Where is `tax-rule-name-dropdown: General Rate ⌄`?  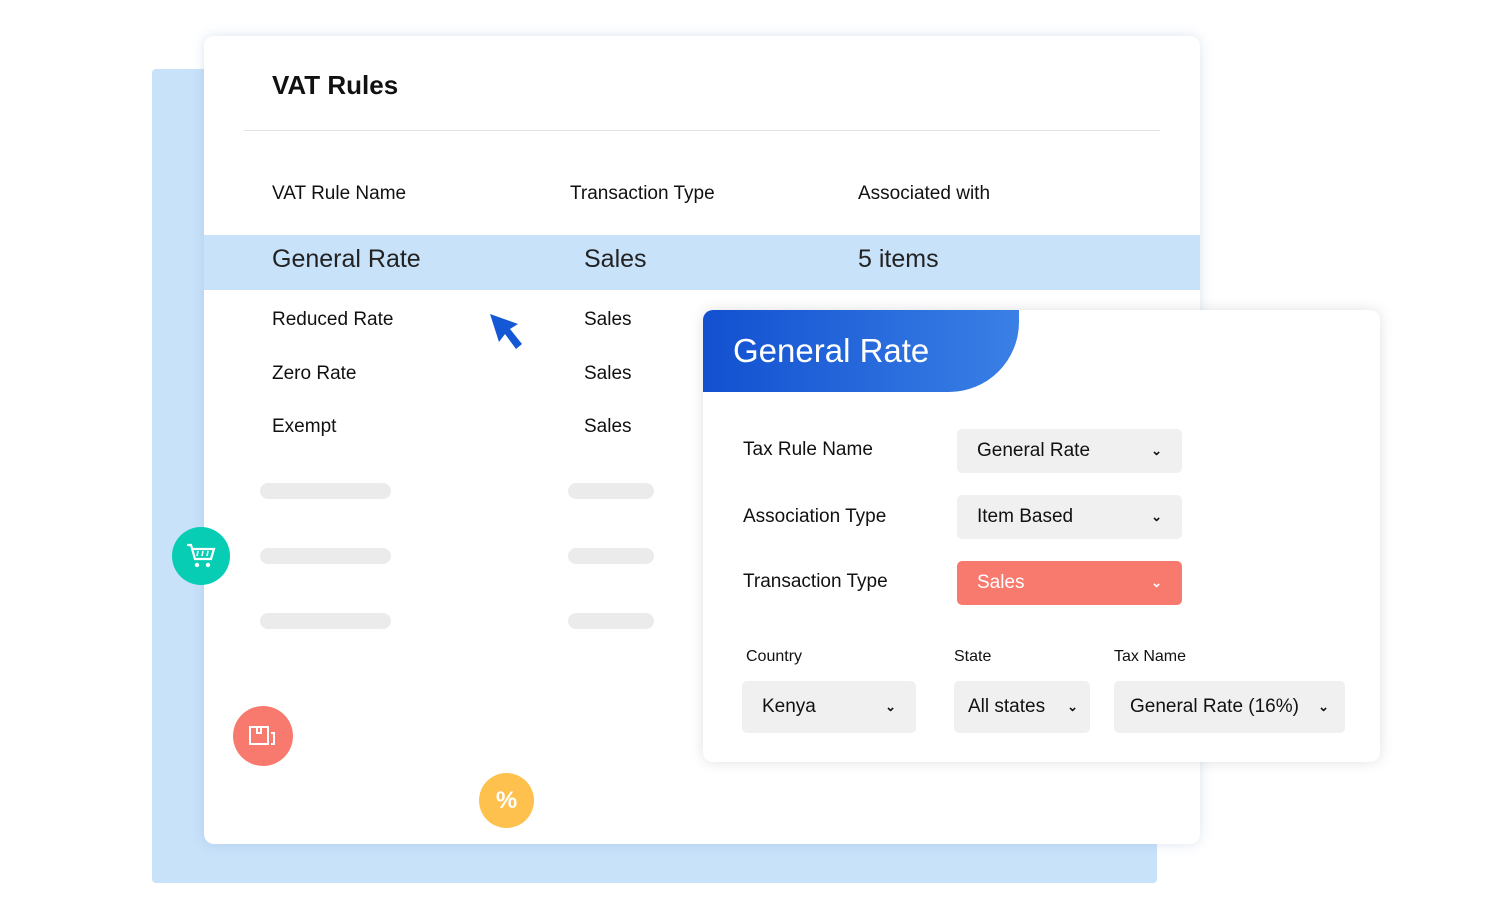 tax-rule-name-dropdown: General Rate ⌄ is located at coordinates (1069, 451).